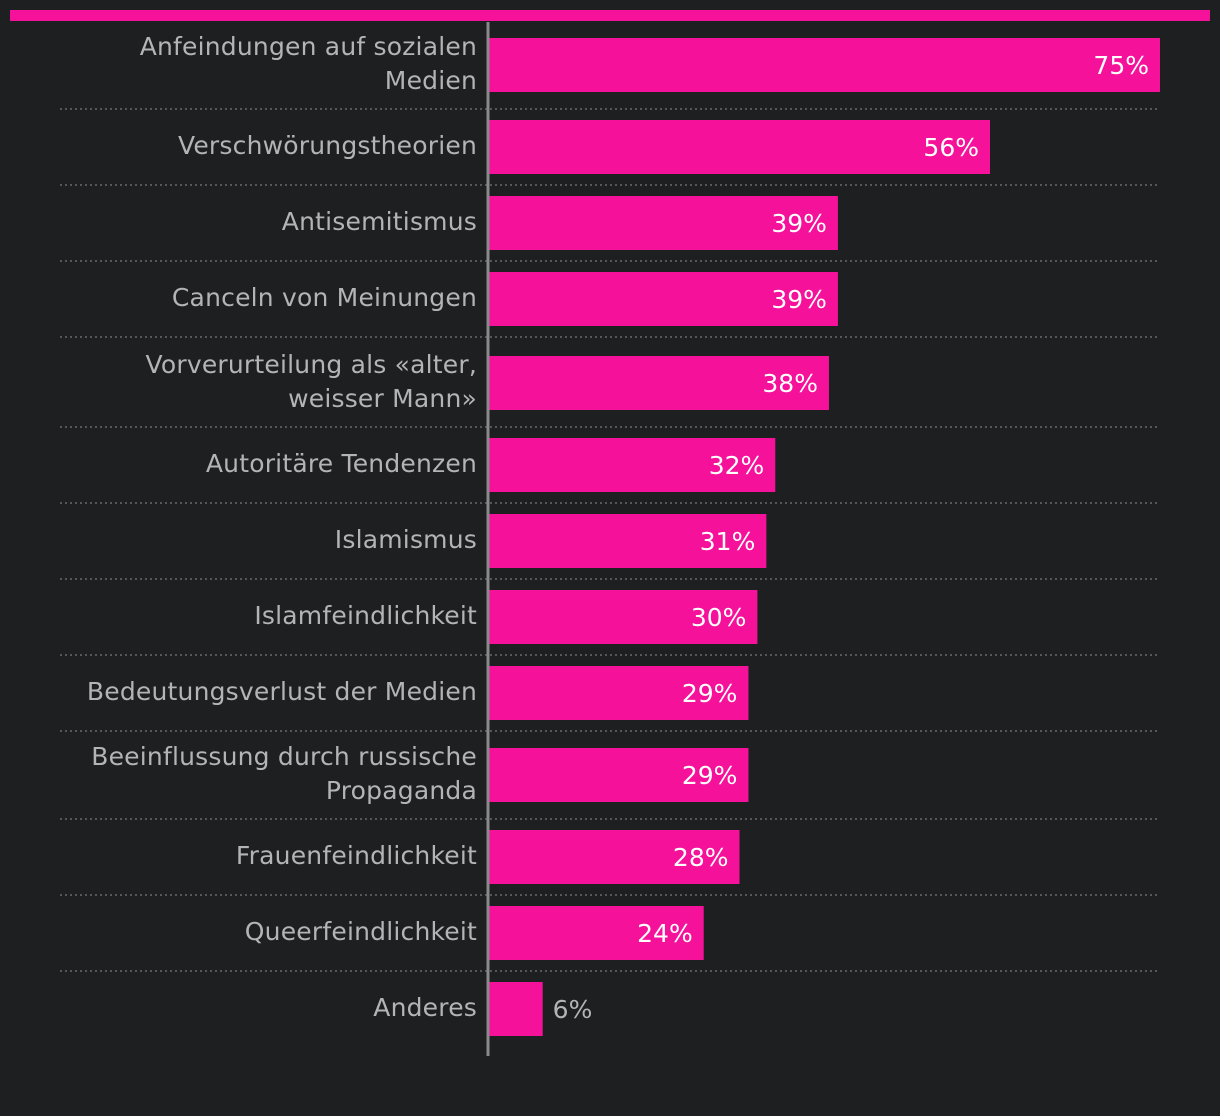 Image resolution: width=1220 pixels, height=1116 pixels. What do you see at coordinates (710, 693) in the screenshot?
I see `value-label-8: 29%` at bounding box center [710, 693].